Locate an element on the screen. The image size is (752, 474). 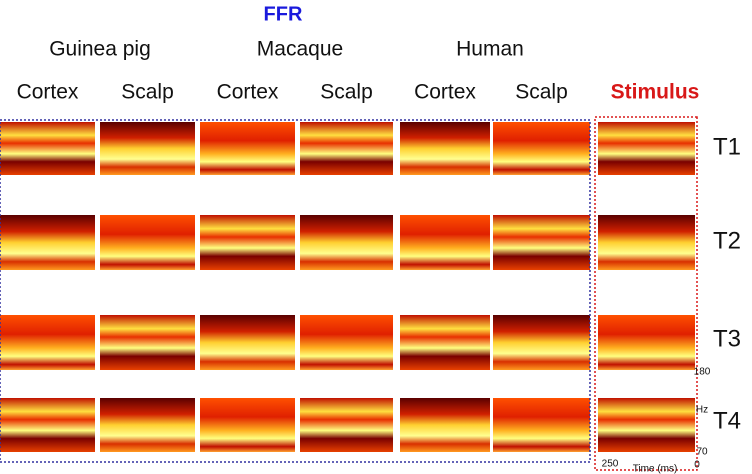
species-label: Human is located at coordinates (490, 49).